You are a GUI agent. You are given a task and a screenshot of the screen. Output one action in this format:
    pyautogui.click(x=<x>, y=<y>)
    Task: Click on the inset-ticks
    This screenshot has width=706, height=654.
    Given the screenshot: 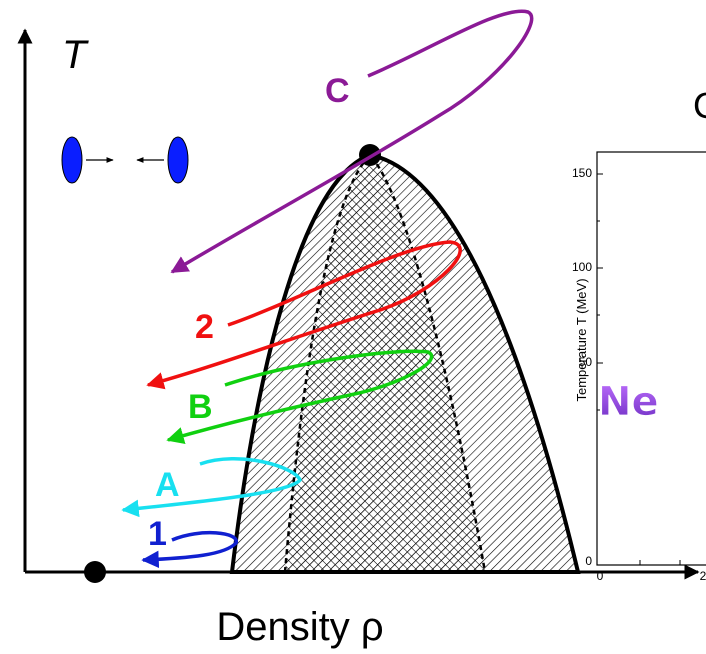 What is the action you would take?
    pyautogui.click(x=639, y=369)
    